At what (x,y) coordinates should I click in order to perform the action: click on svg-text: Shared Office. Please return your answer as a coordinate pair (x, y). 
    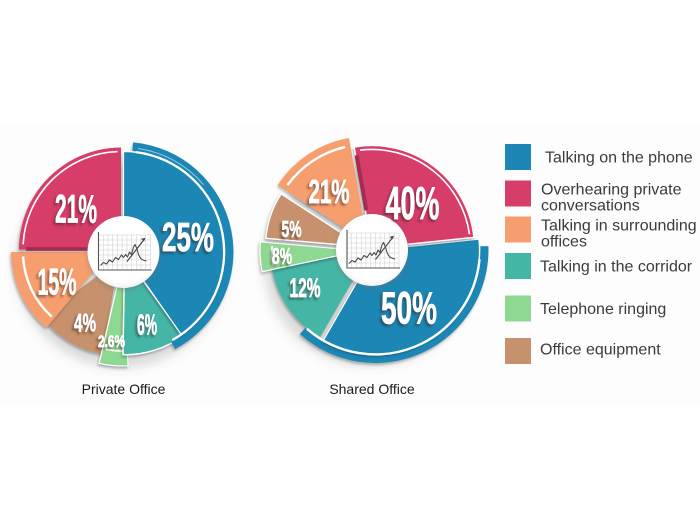
    Looking at the image, I should click on (372, 389).